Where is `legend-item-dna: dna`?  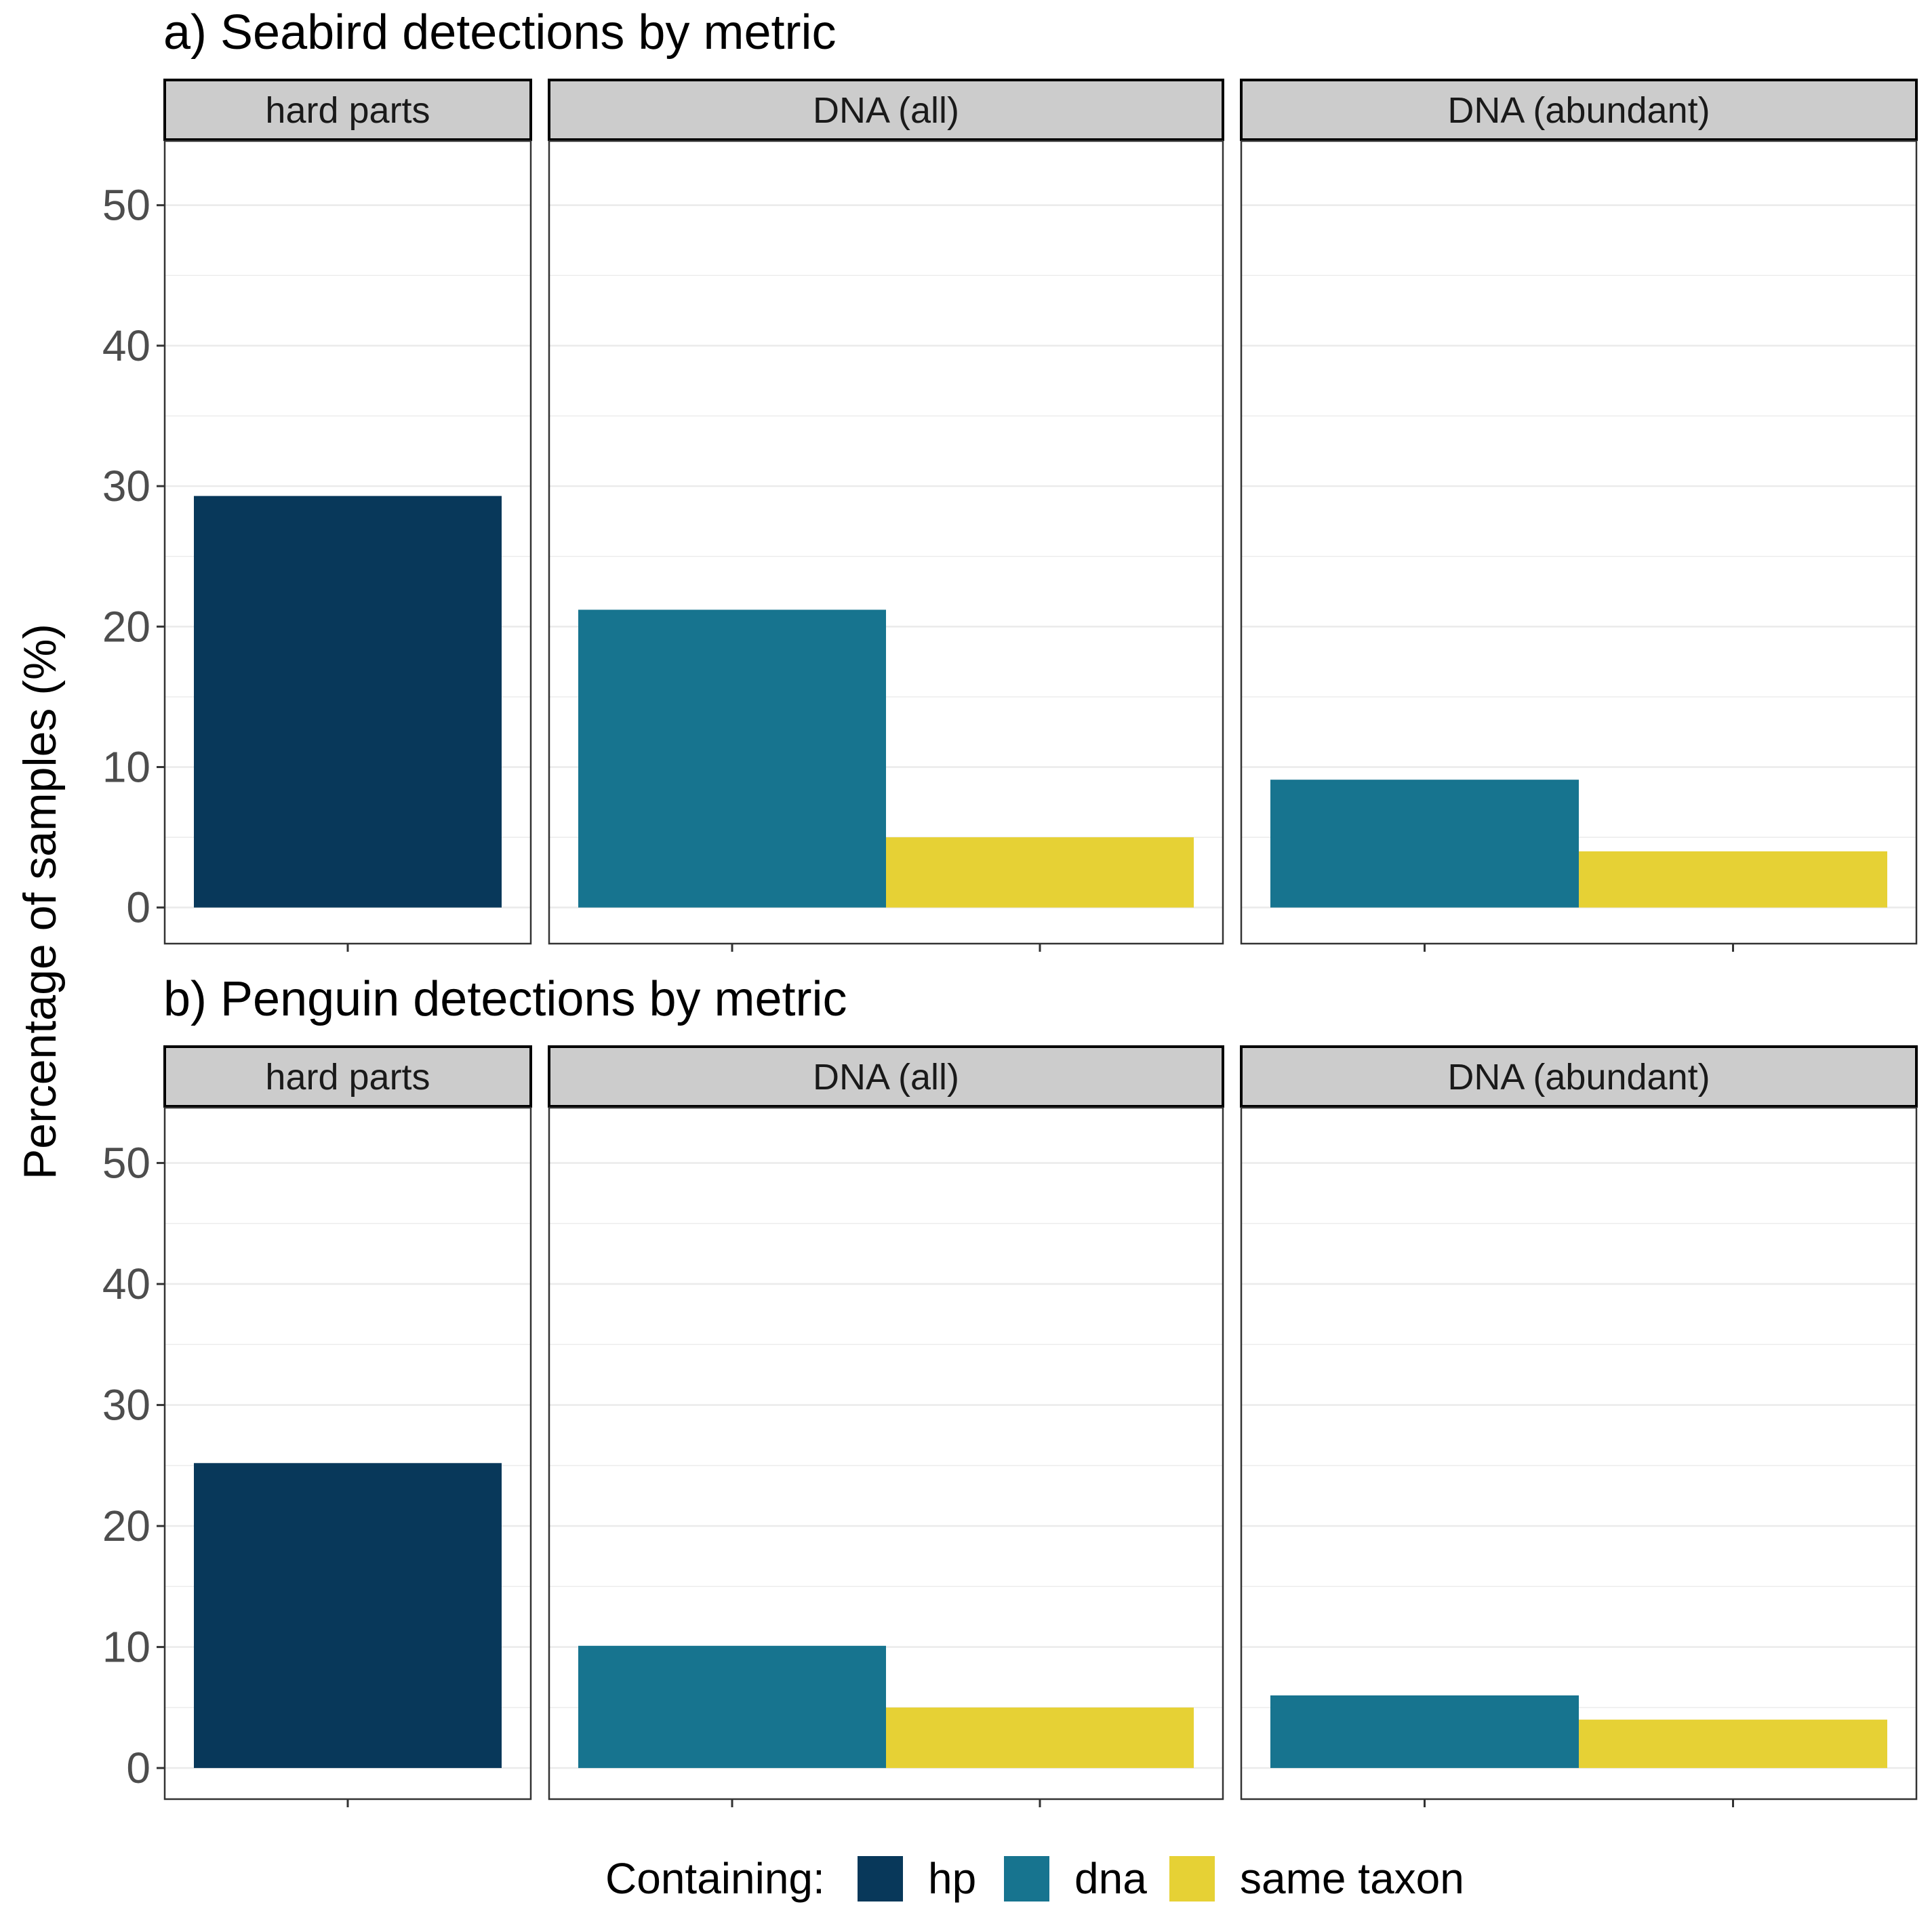 legend-item-dna: dna is located at coordinates (1075, 1878).